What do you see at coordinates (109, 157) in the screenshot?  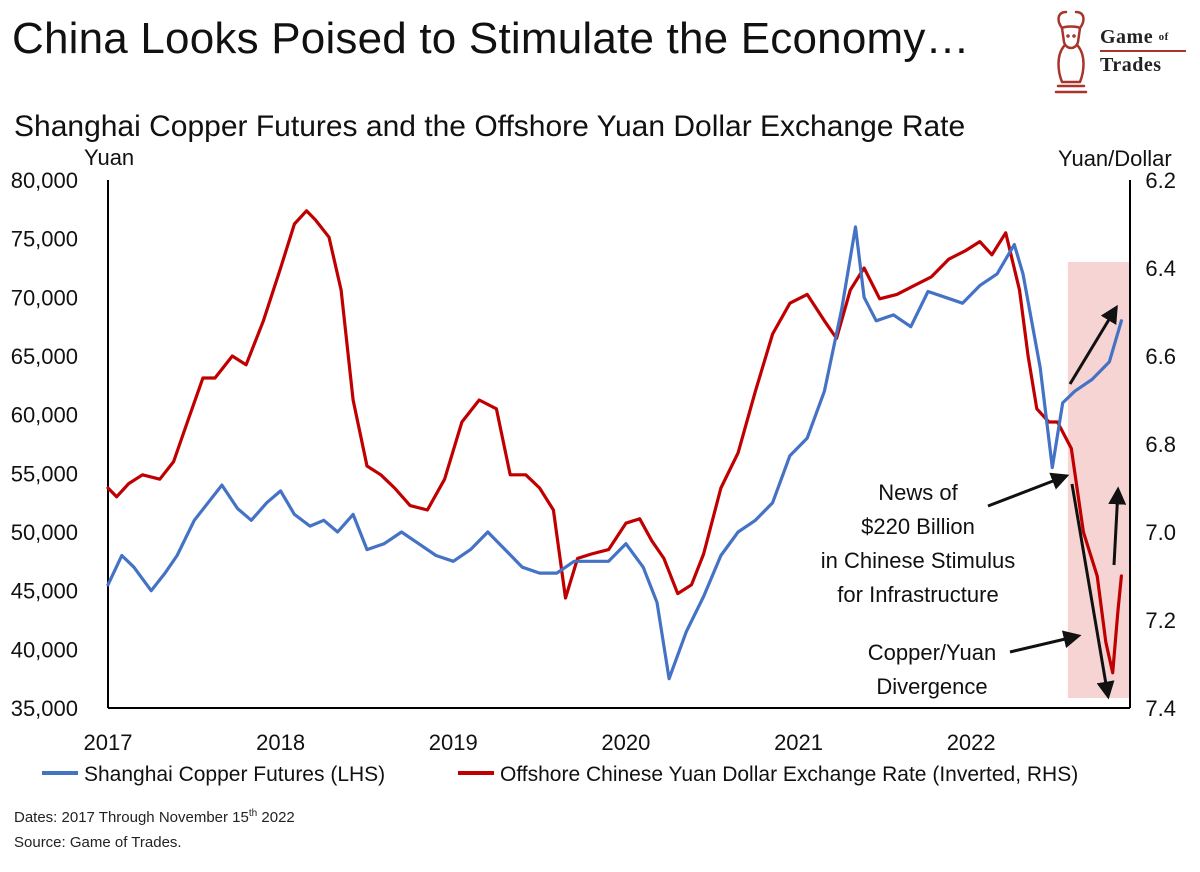 I see `left-axis-label: Yuan` at bounding box center [109, 157].